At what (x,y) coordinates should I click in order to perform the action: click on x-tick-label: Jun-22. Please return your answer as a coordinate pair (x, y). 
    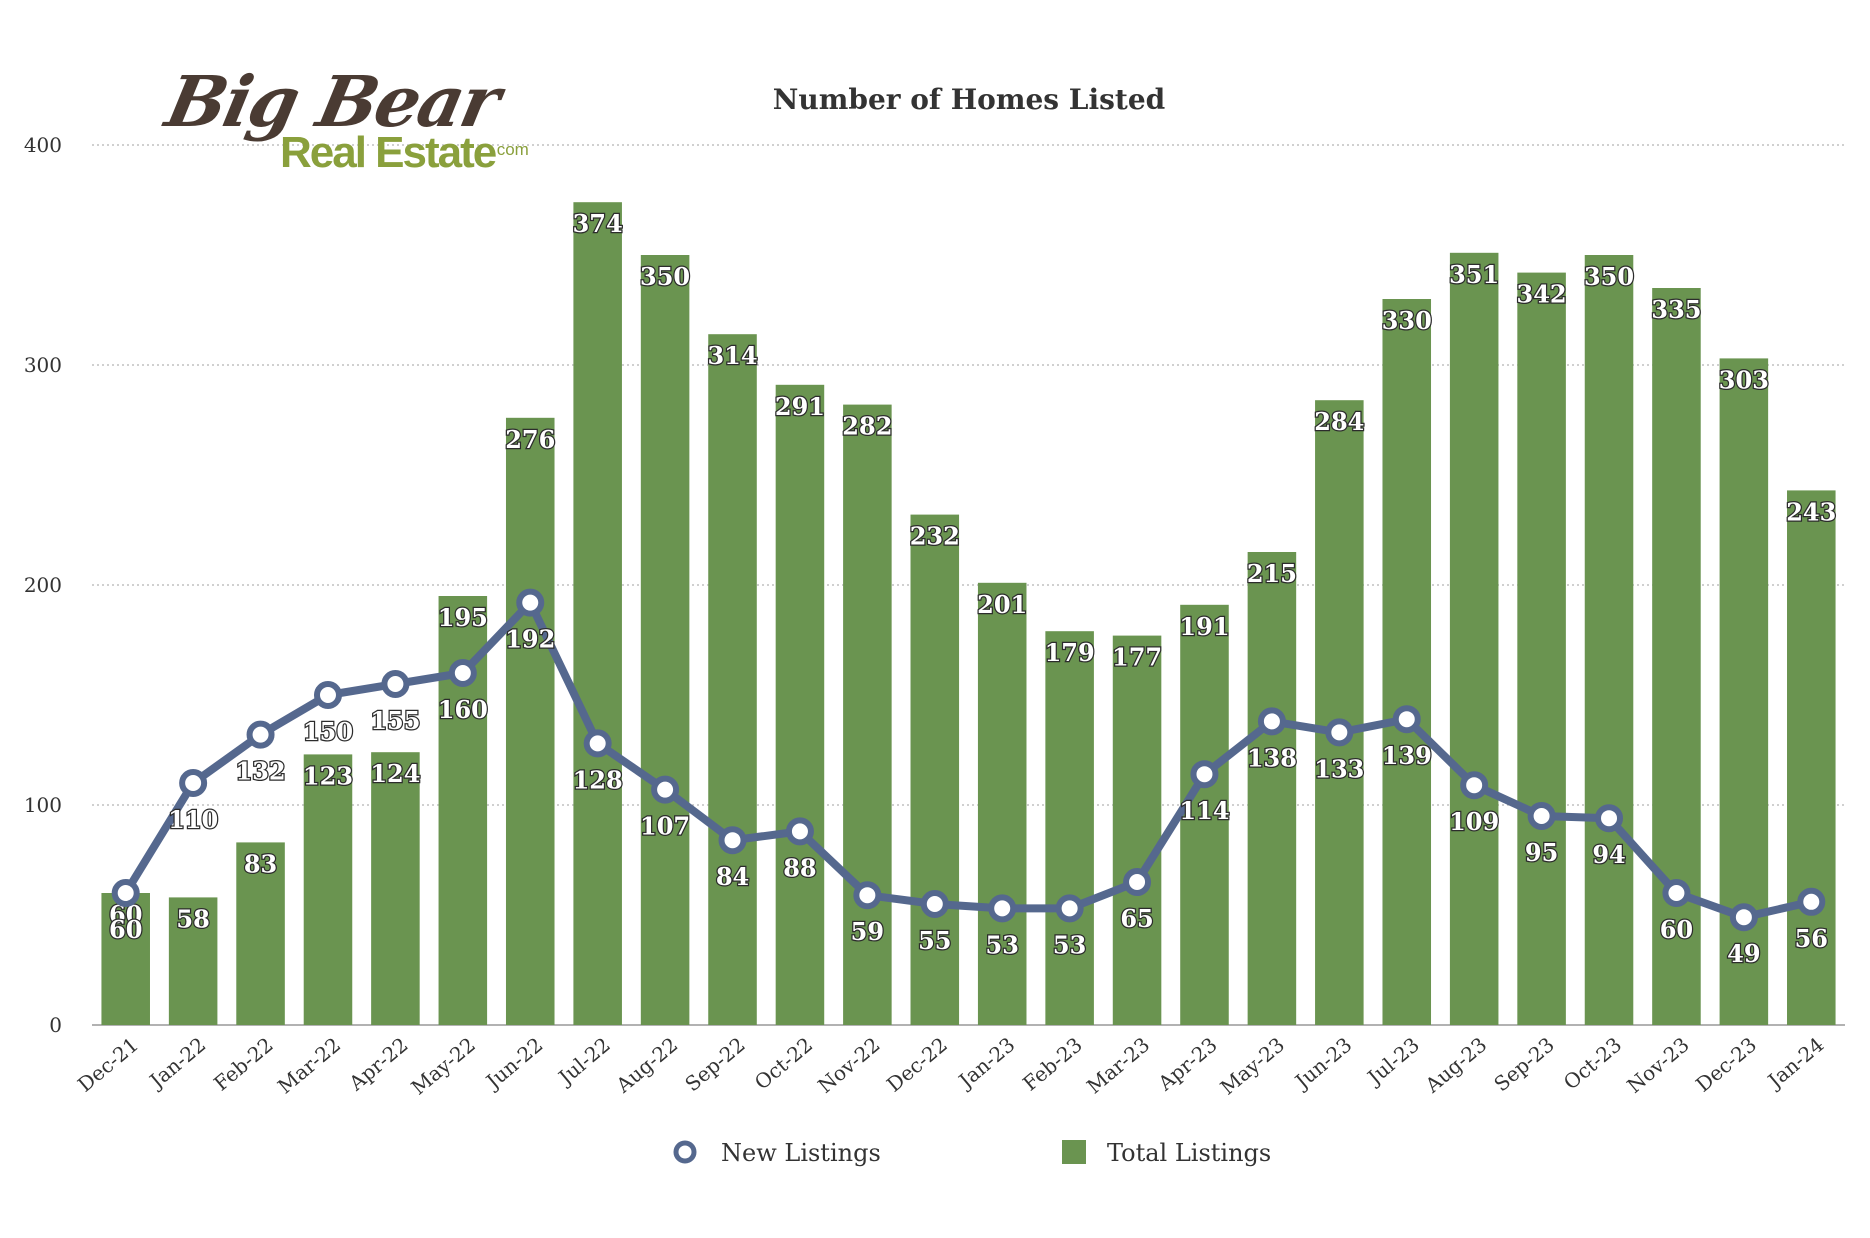
    Looking at the image, I should click on (514, 1063).